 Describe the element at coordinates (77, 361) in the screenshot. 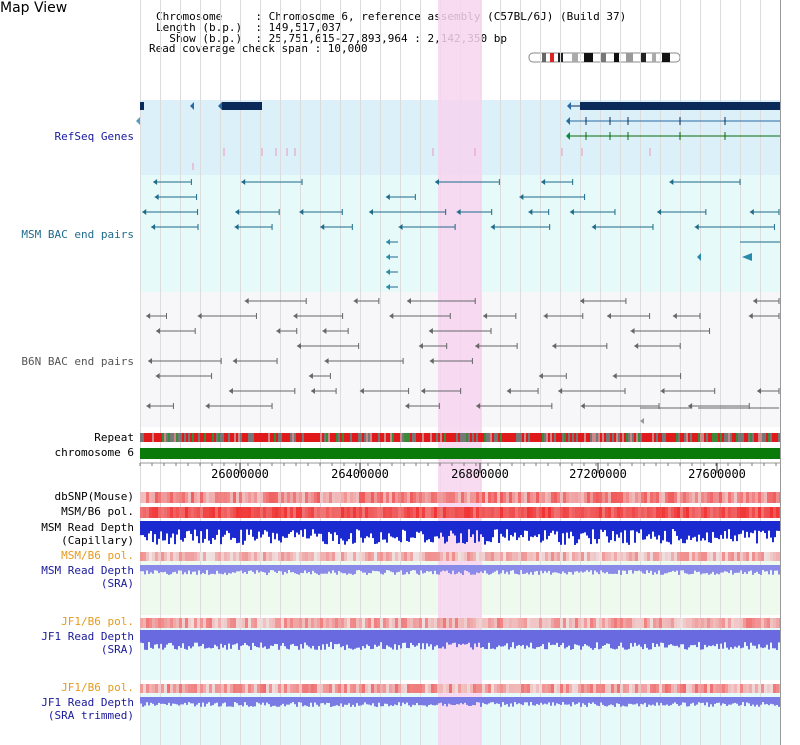

I see `b6n-bac-label: B6N BAC end pairs` at that location.